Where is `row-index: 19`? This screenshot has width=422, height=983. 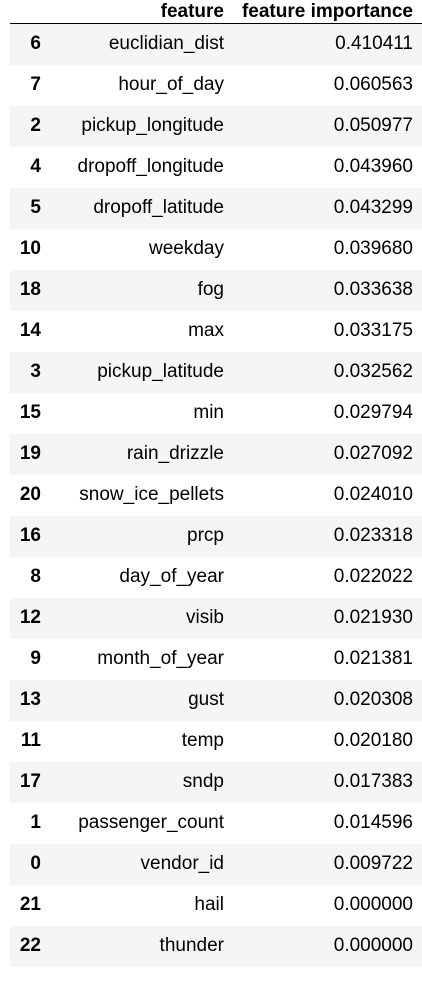 row-index: 19 is located at coordinates (30, 453).